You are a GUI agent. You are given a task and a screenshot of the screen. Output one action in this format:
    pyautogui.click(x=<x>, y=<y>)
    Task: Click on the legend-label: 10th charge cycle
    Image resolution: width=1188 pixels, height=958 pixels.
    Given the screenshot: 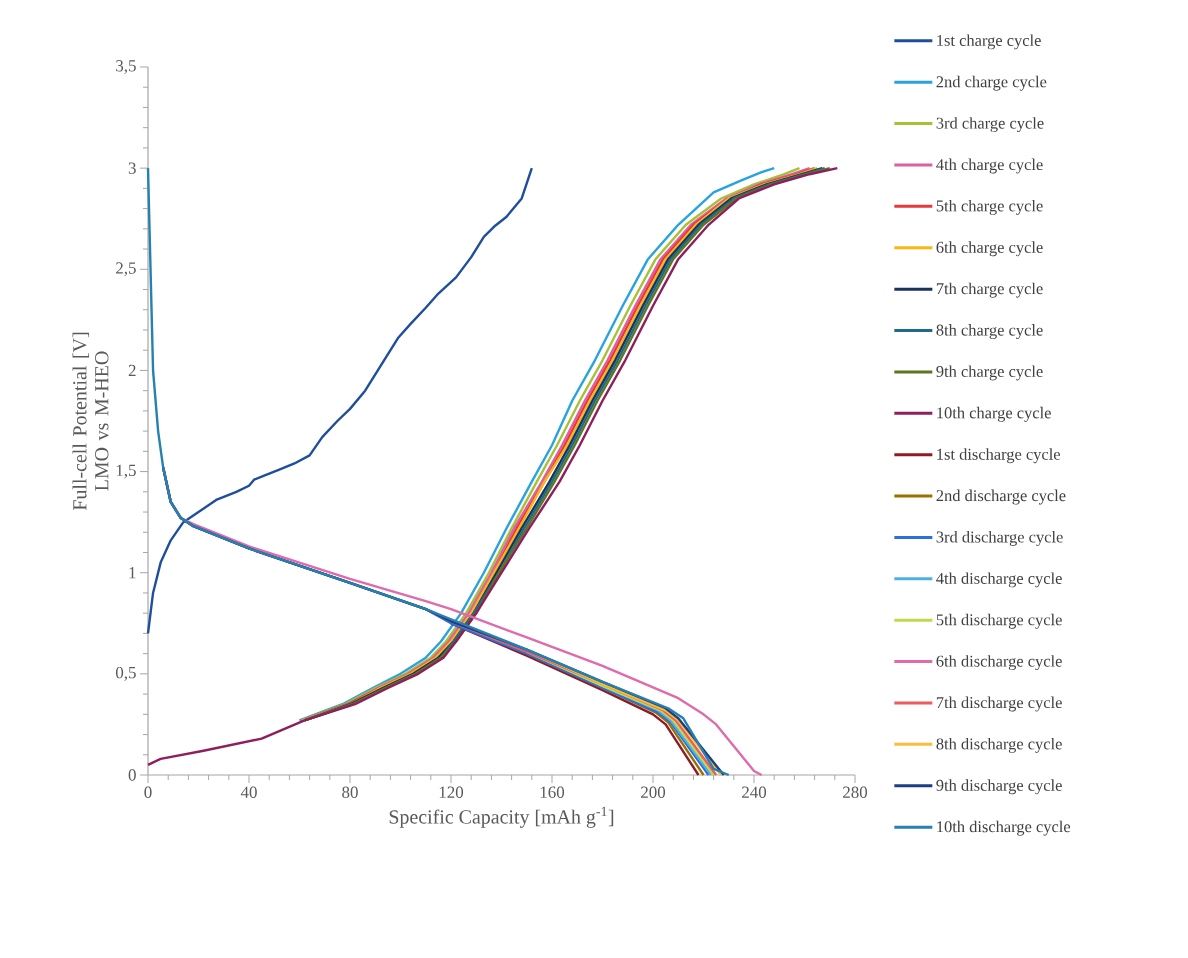 What is the action you would take?
    pyautogui.click(x=994, y=414)
    